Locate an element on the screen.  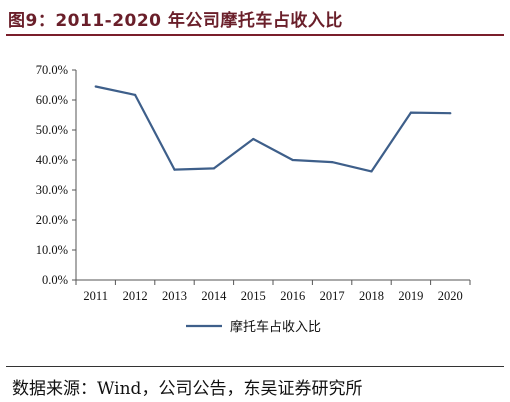
y-tick-label: 20.0% is located at coordinates (52, 220).